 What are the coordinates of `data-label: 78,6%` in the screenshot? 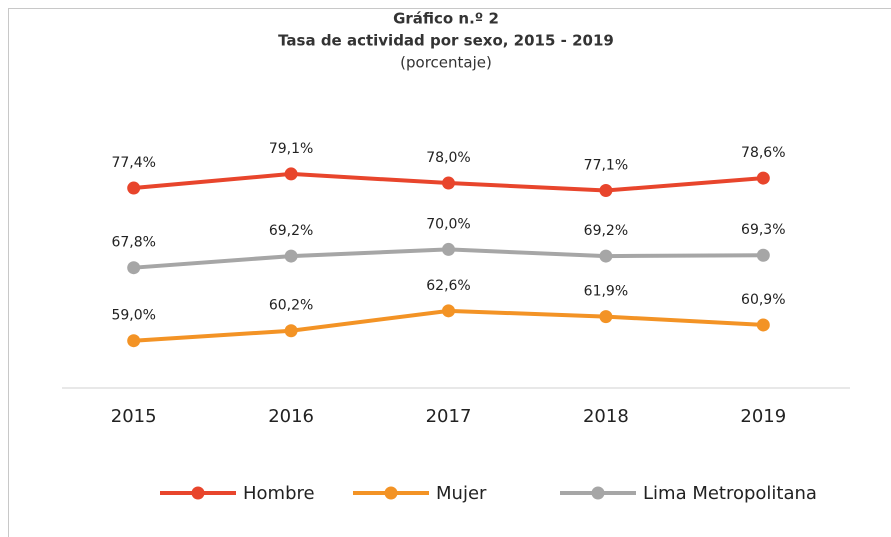 It's located at (763, 153).